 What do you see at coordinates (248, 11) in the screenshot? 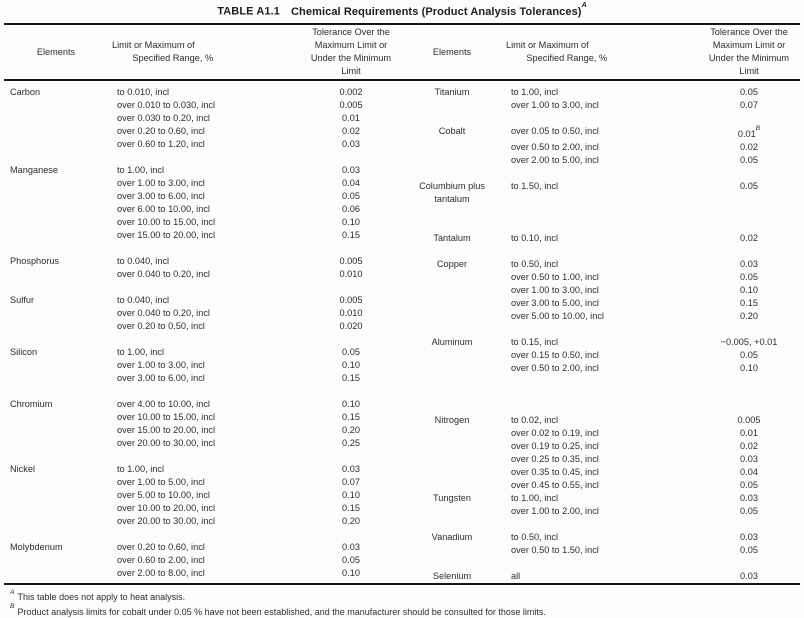
I see `table-number: TABLE A1.1` at bounding box center [248, 11].